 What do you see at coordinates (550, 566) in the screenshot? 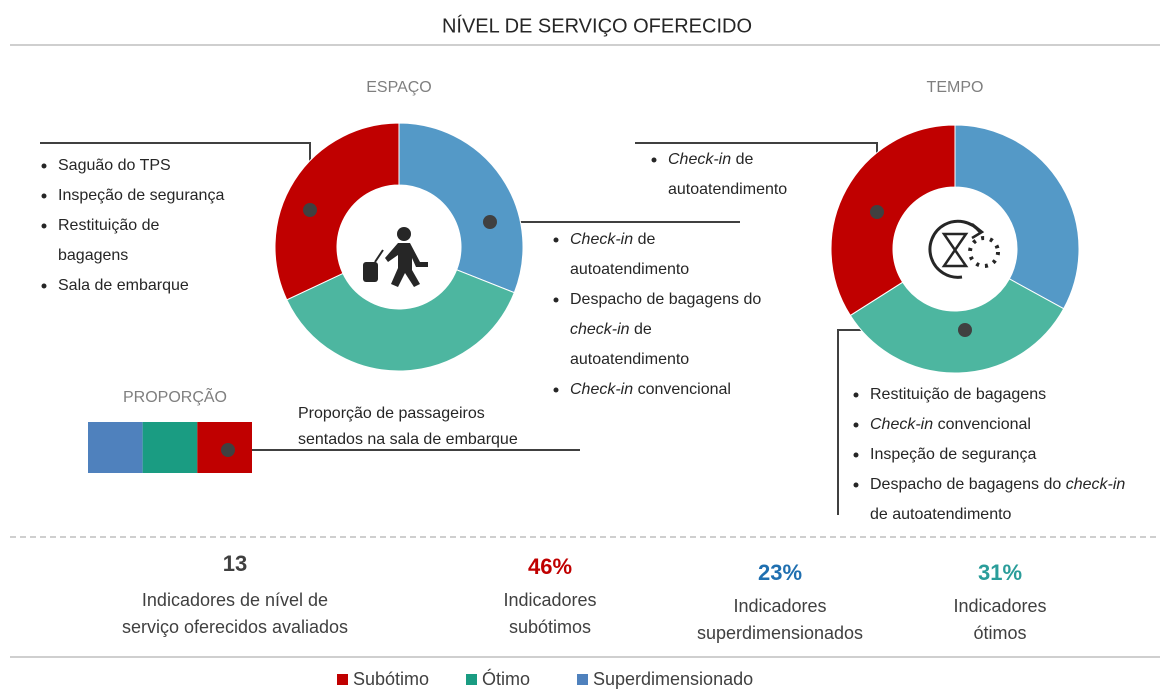
I see `stat-value: 46%` at bounding box center [550, 566].